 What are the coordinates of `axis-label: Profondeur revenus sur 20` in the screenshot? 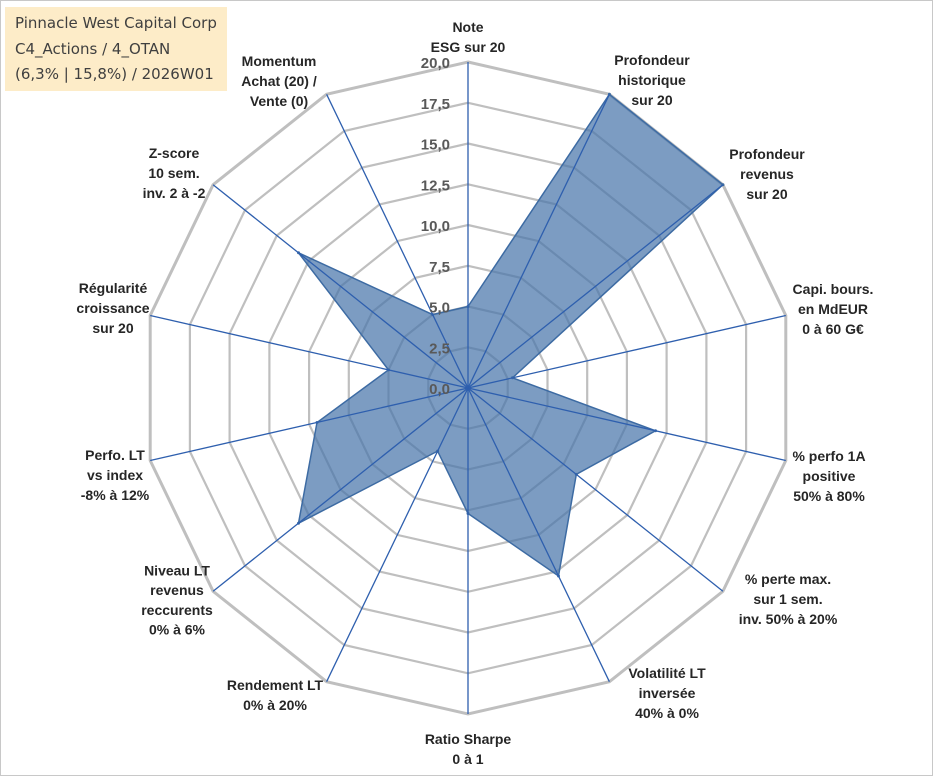 It's located at (767, 174).